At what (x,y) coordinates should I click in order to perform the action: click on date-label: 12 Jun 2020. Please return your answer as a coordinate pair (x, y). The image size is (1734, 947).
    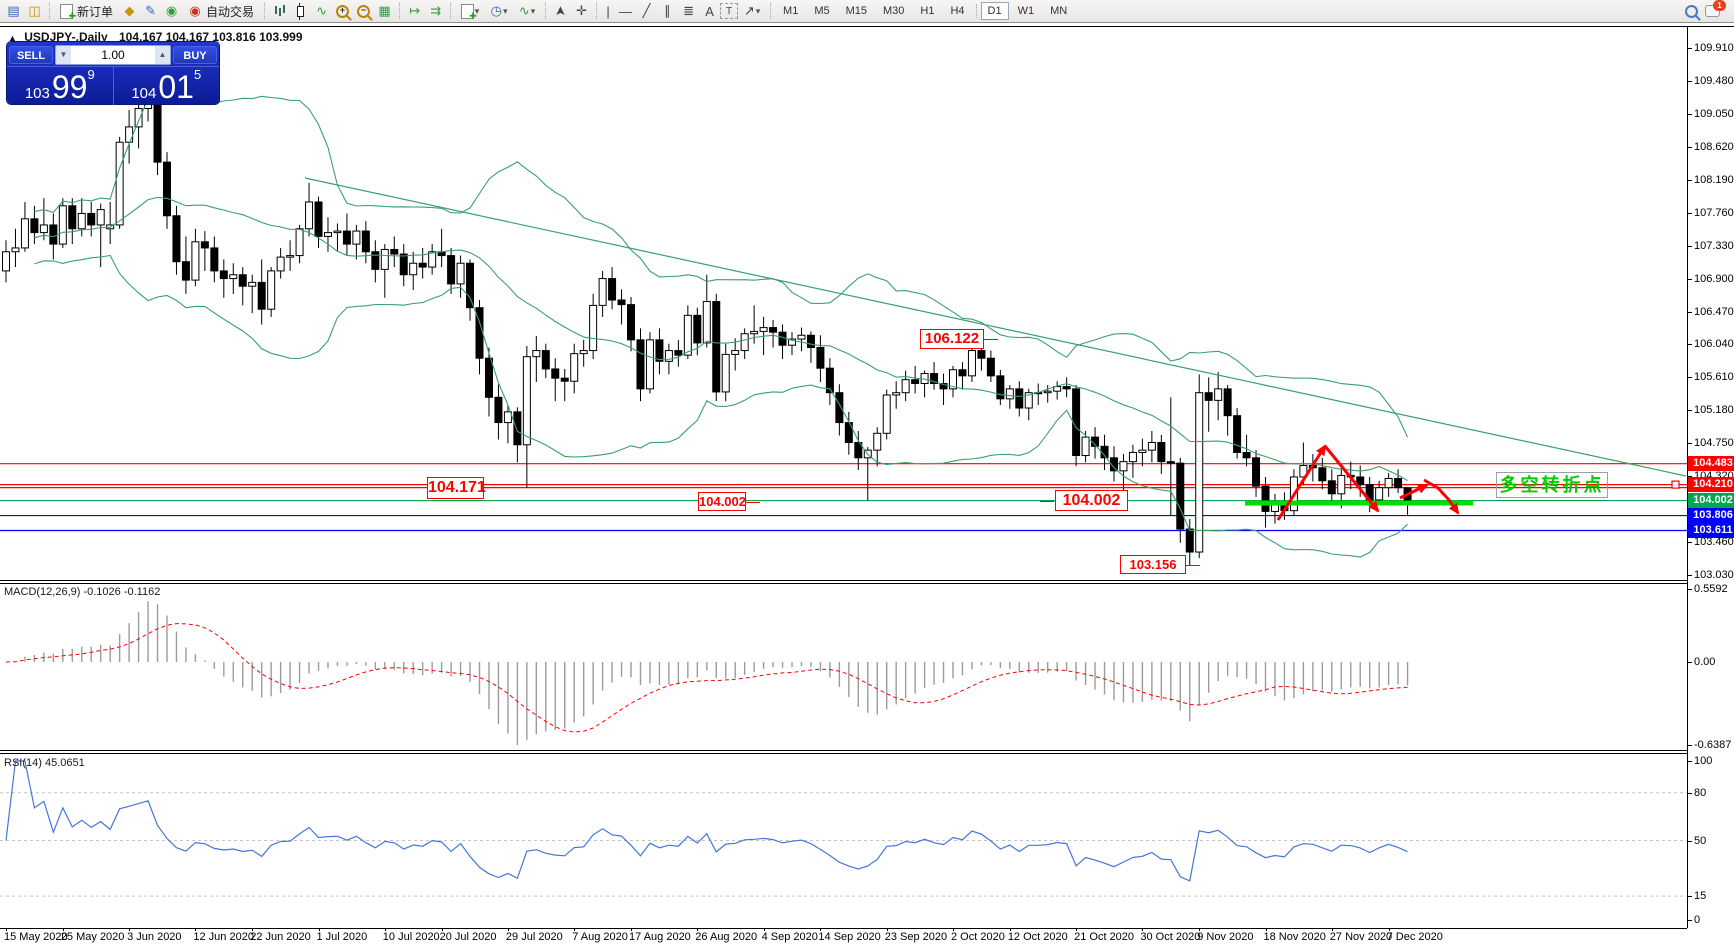
    Looking at the image, I should click on (223, 937).